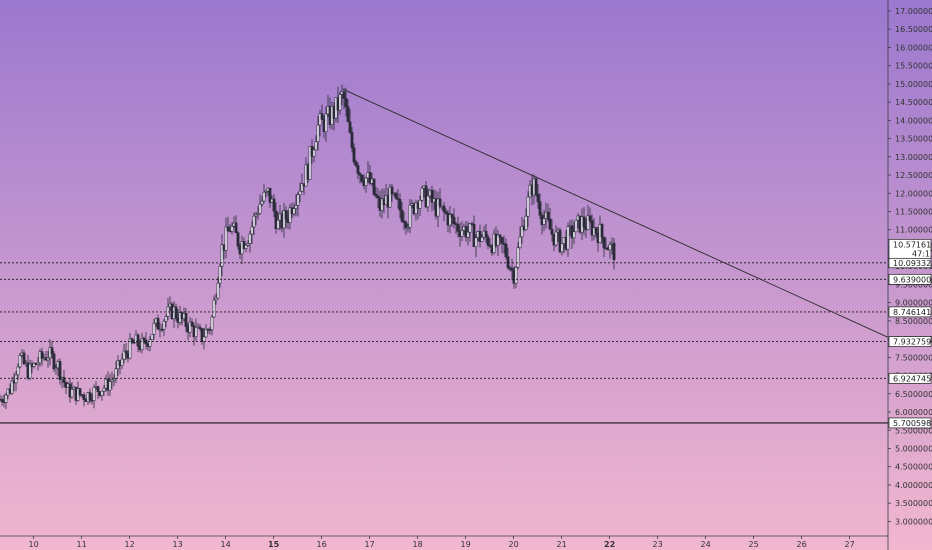 This screenshot has height=550, width=932. Describe the element at coordinates (913, 211) in the screenshot. I see `price-tick-label: 11.50000000` at that location.